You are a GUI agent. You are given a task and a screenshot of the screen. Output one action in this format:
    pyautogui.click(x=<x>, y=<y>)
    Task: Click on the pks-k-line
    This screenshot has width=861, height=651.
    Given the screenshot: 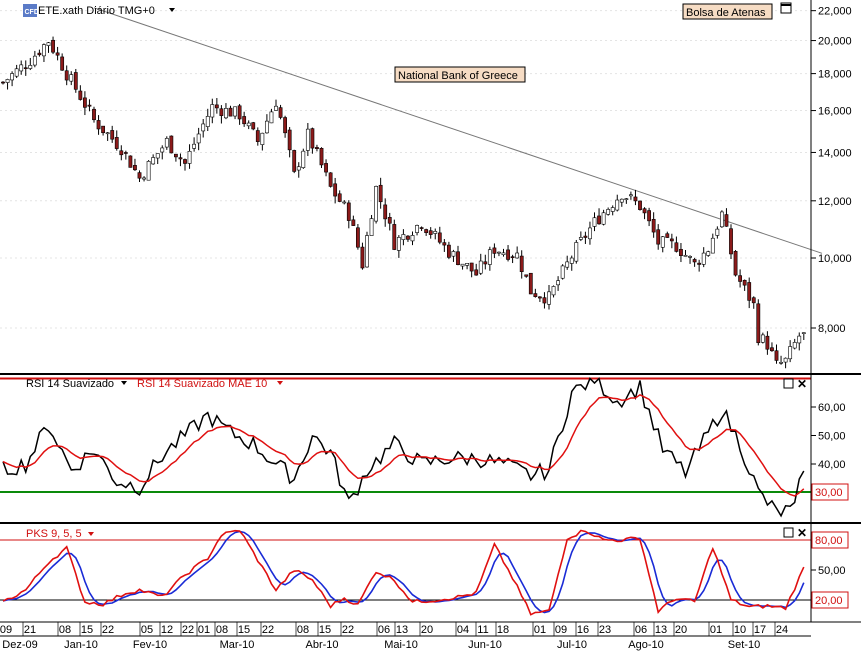 What is the action you would take?
    pyautogui.click(x=403, y=572)
    